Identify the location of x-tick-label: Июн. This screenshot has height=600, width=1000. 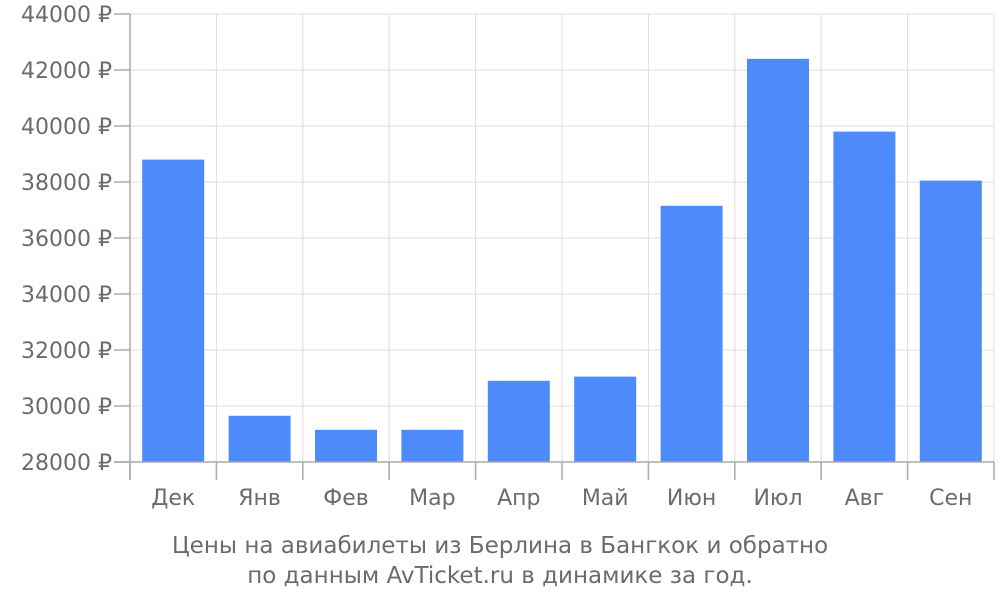
(691, 498).